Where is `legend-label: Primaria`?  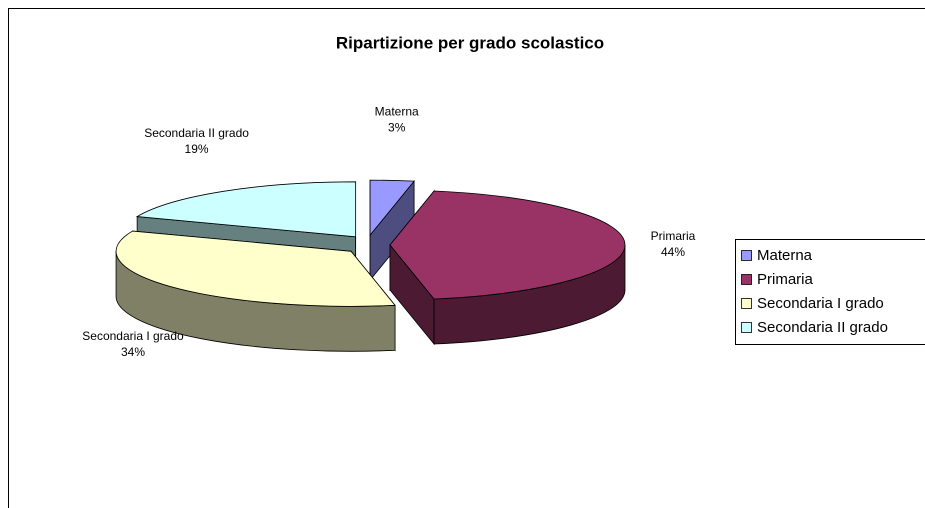 legend-label: Primaria is located at coordinates (785, 279).